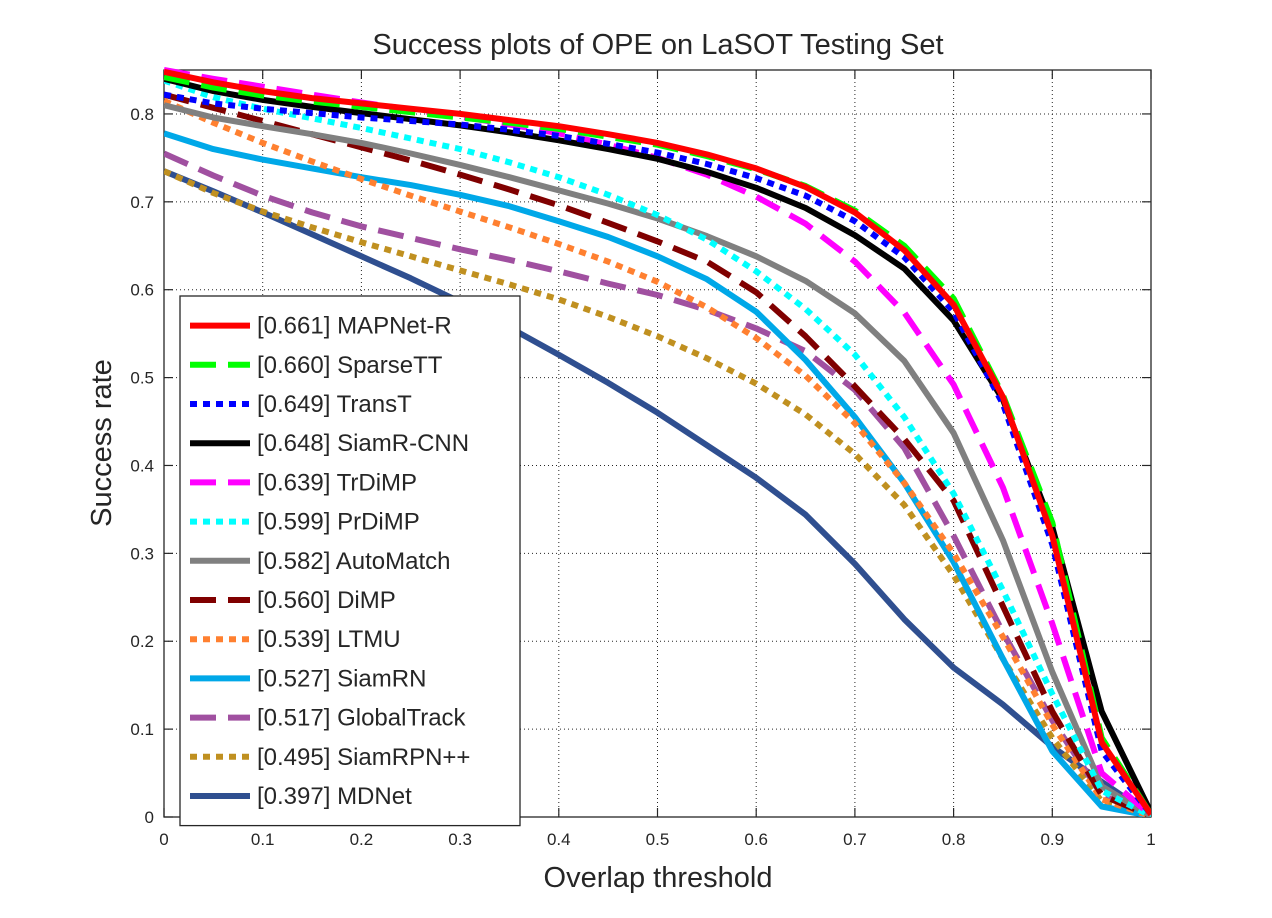  Describe the element at coordinates (658, 839) in the screenshot. I see `x-tick-label: 0.5` at that location.